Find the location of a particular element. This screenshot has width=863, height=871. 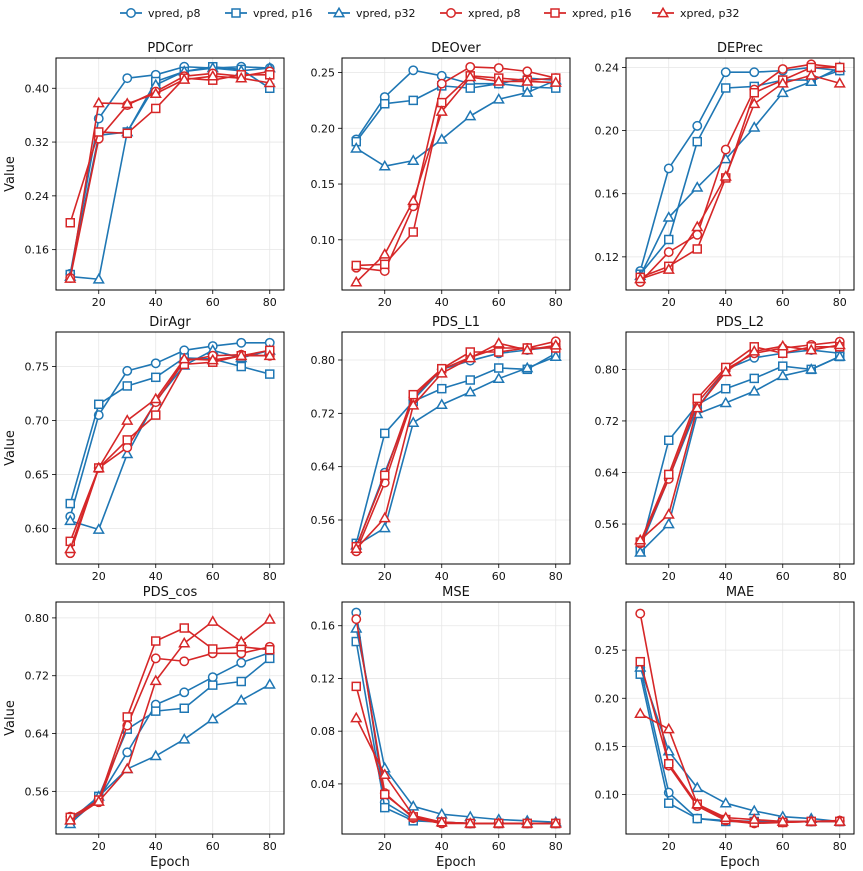

legend-label: vpred, p8 is located at coordinates (174, 13).